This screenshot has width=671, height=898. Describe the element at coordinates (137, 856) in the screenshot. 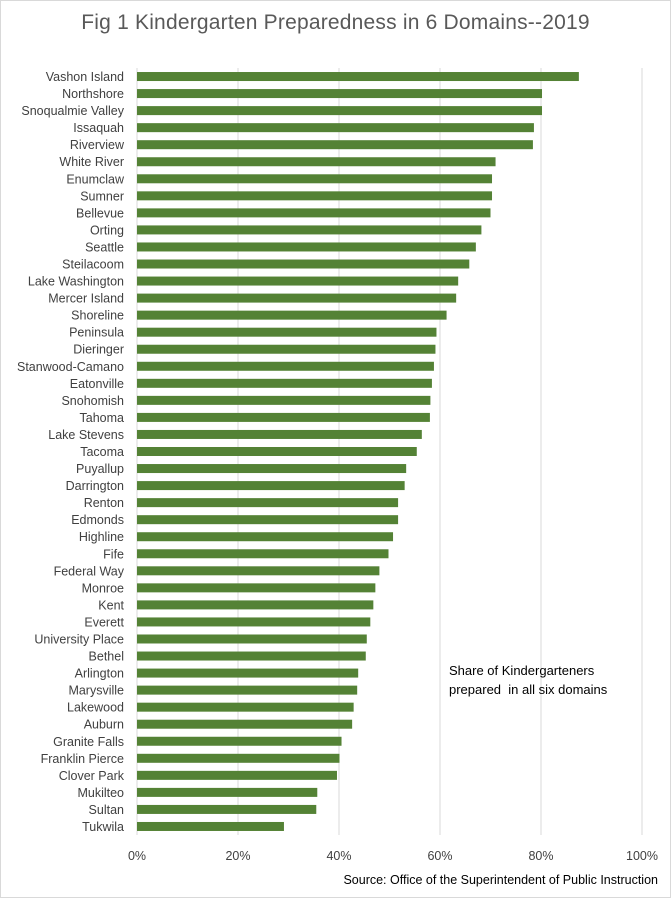

I see `x-tick-label: 0%` at that location.